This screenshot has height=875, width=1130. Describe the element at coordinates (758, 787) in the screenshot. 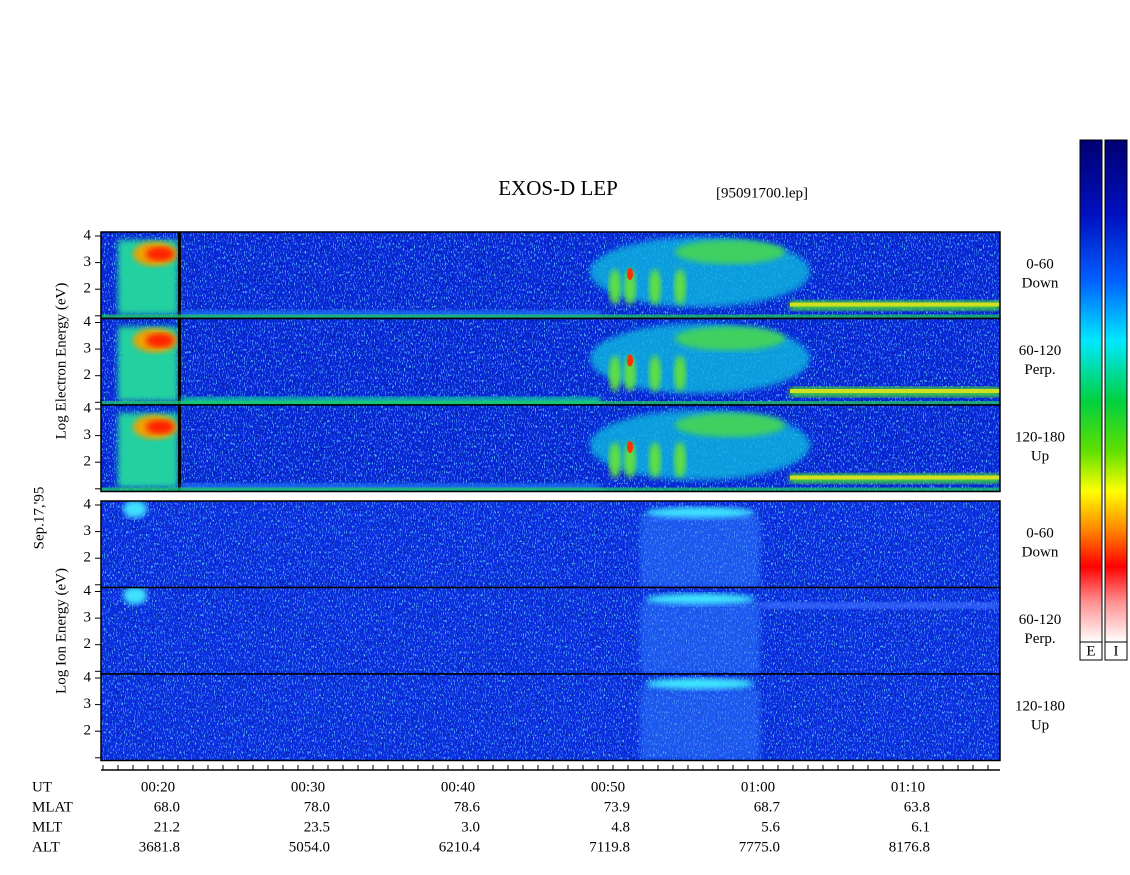

I see `time-label: 01:00` at that location.